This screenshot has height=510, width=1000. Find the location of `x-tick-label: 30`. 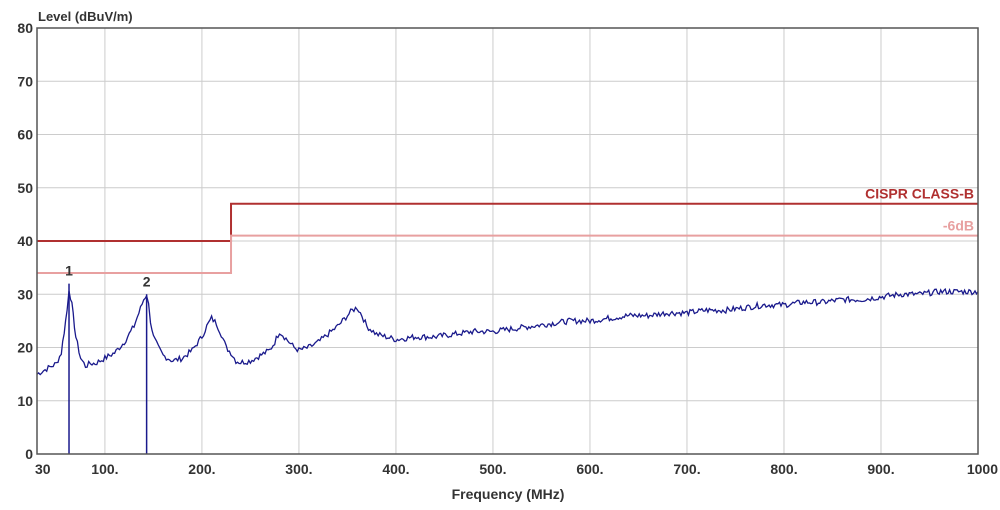

x-tick-label: 30 is located at coordinates (43, 469).